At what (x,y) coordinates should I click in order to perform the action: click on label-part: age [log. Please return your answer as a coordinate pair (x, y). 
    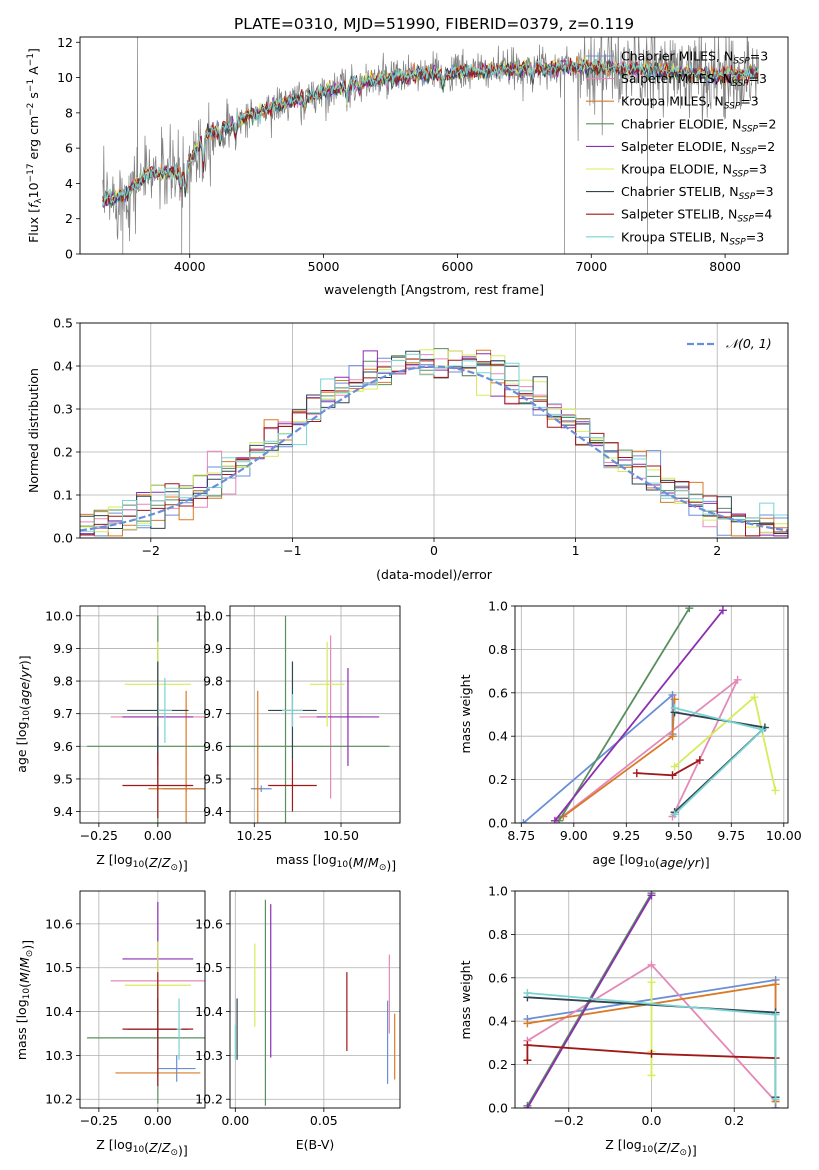
    Looking at the image, I should click on (617, 859).